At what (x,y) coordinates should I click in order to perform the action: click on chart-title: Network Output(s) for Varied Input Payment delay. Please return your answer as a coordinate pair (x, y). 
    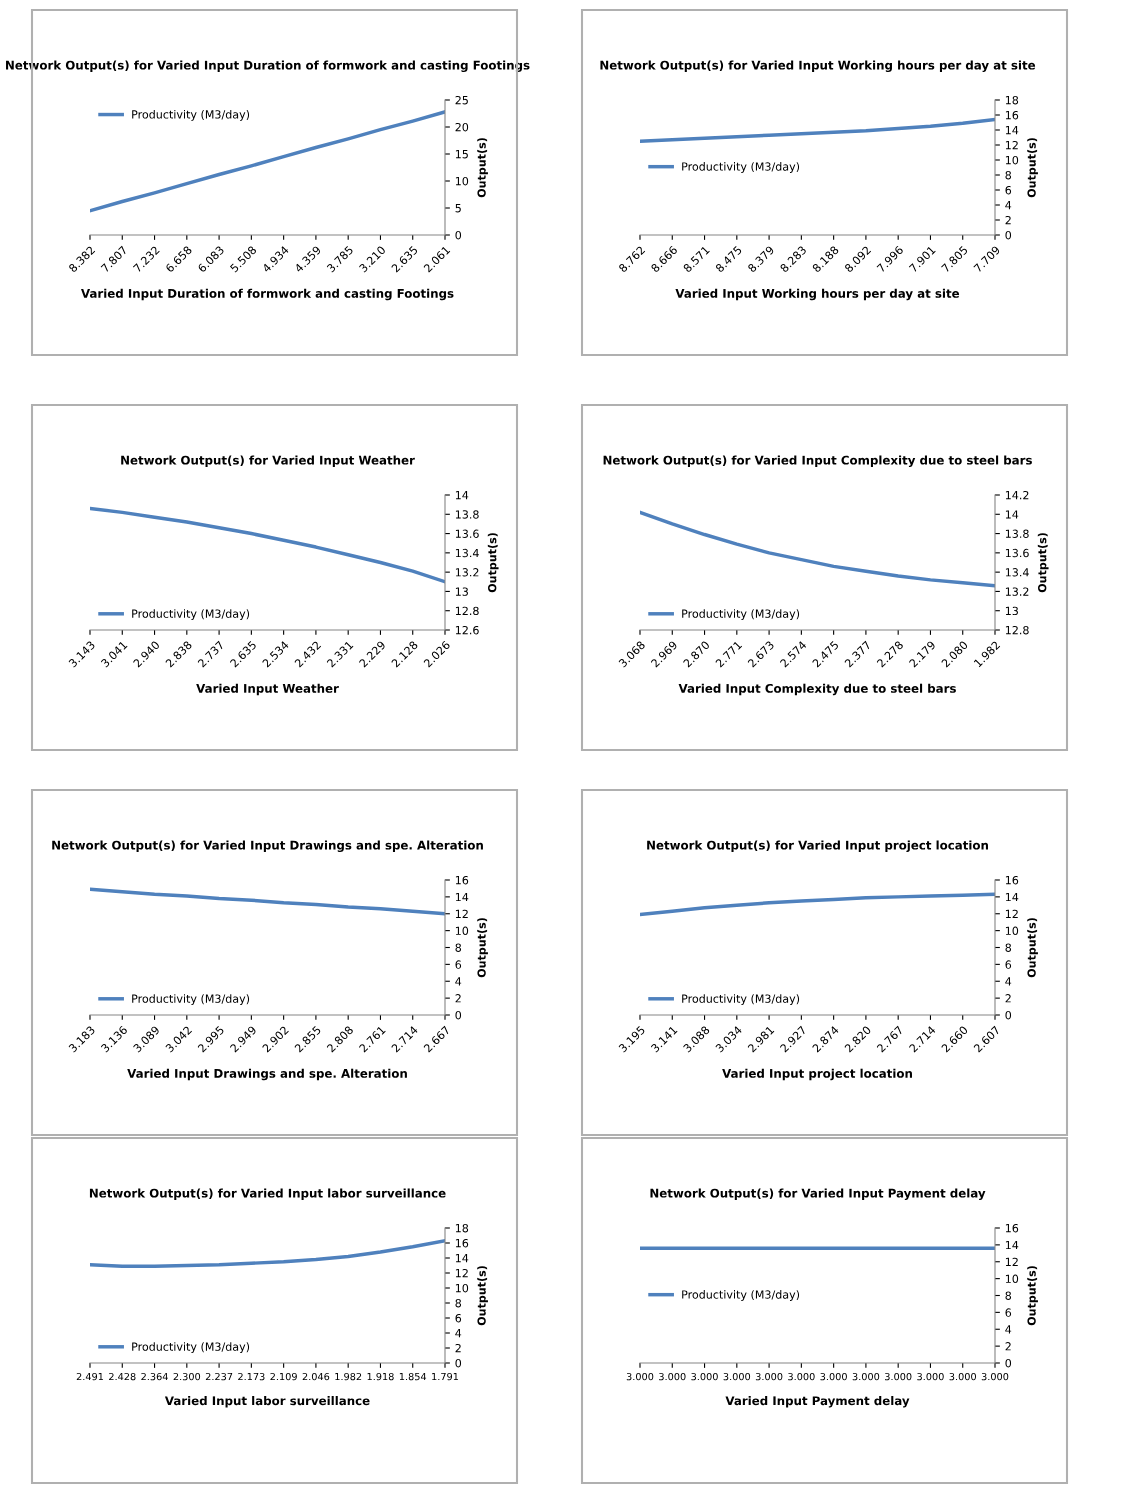
    Looking at the image, I should click on (818, 1194).